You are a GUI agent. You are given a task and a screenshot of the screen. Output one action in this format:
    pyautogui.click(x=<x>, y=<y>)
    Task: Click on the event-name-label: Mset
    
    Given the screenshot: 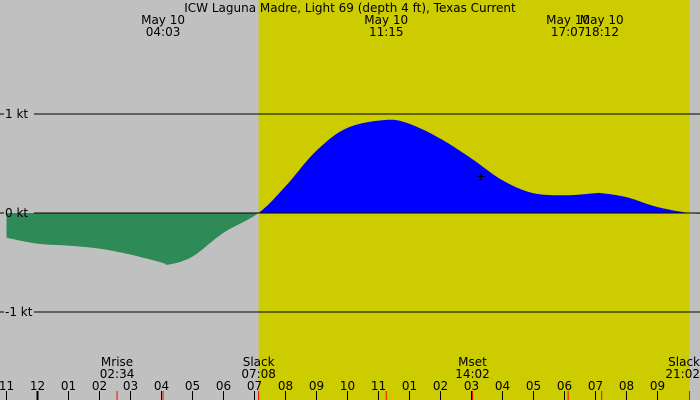 What is the action you would take?
    pyautogui.click(x=472, y=362)
    